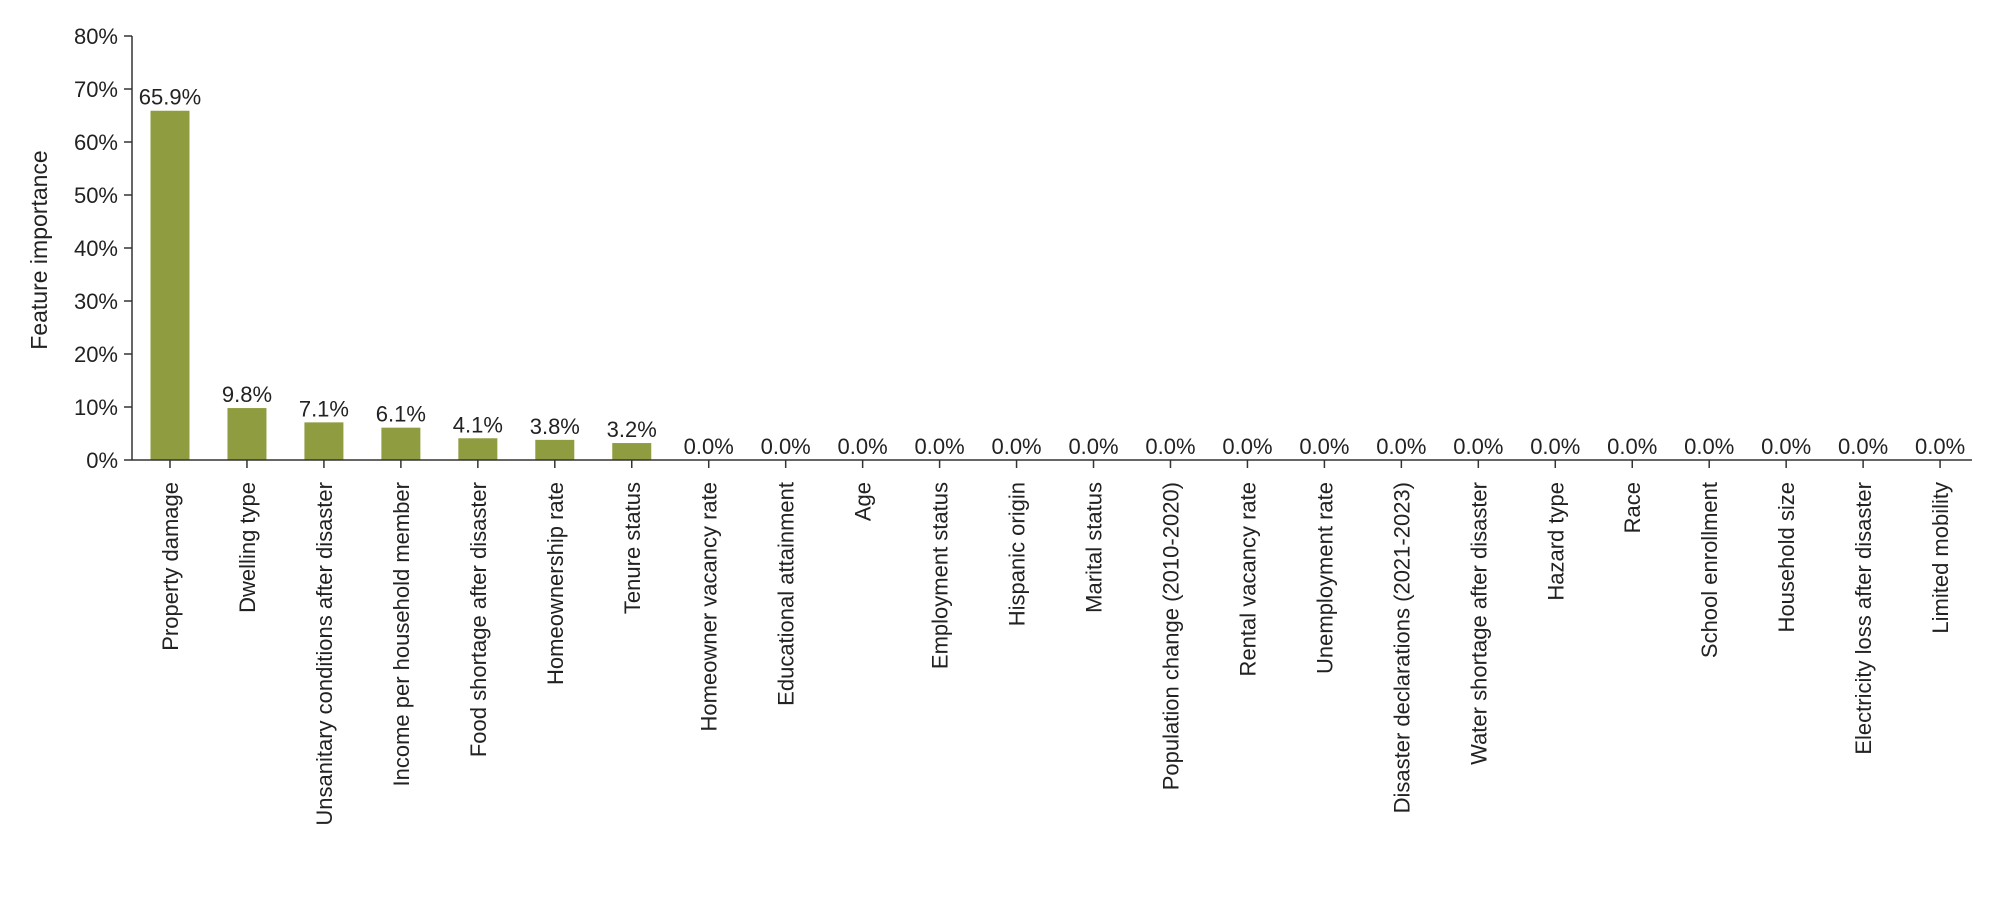  What do you see at coordinates (96, 36) in the screenshot?
I see `y-tick-label: 80%` at bounding box center [96, 36].